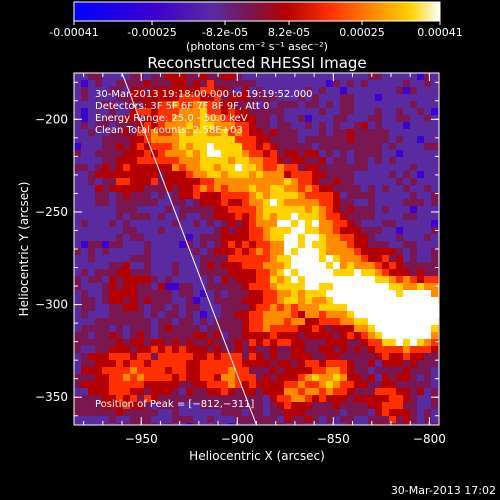 Image resolution: width=500 pixels, height=500 pixels. I want to click on colorbar-tick-label-4: 0.00025, so click(362, 32).